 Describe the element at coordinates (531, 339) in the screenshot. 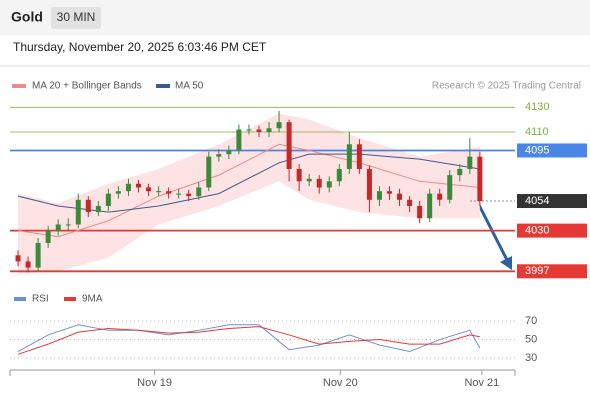

I see `y-tick-label: 50` at that location.